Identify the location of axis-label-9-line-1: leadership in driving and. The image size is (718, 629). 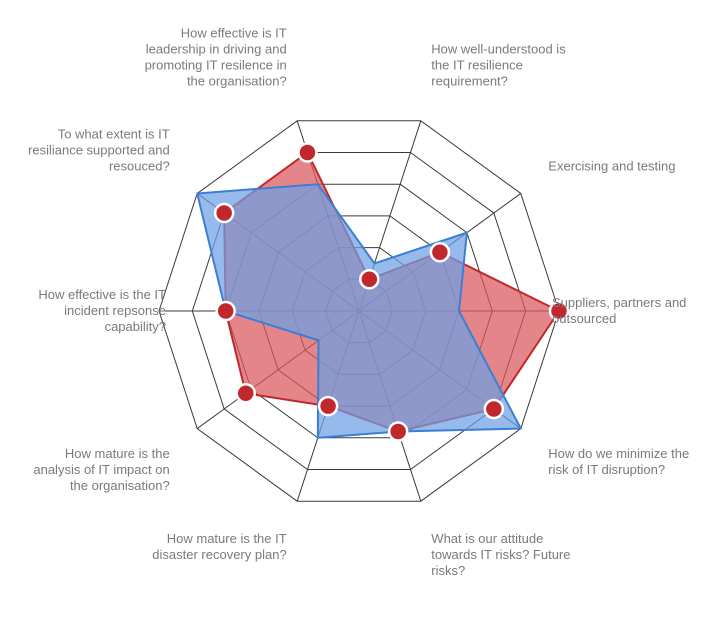
(216, 48).